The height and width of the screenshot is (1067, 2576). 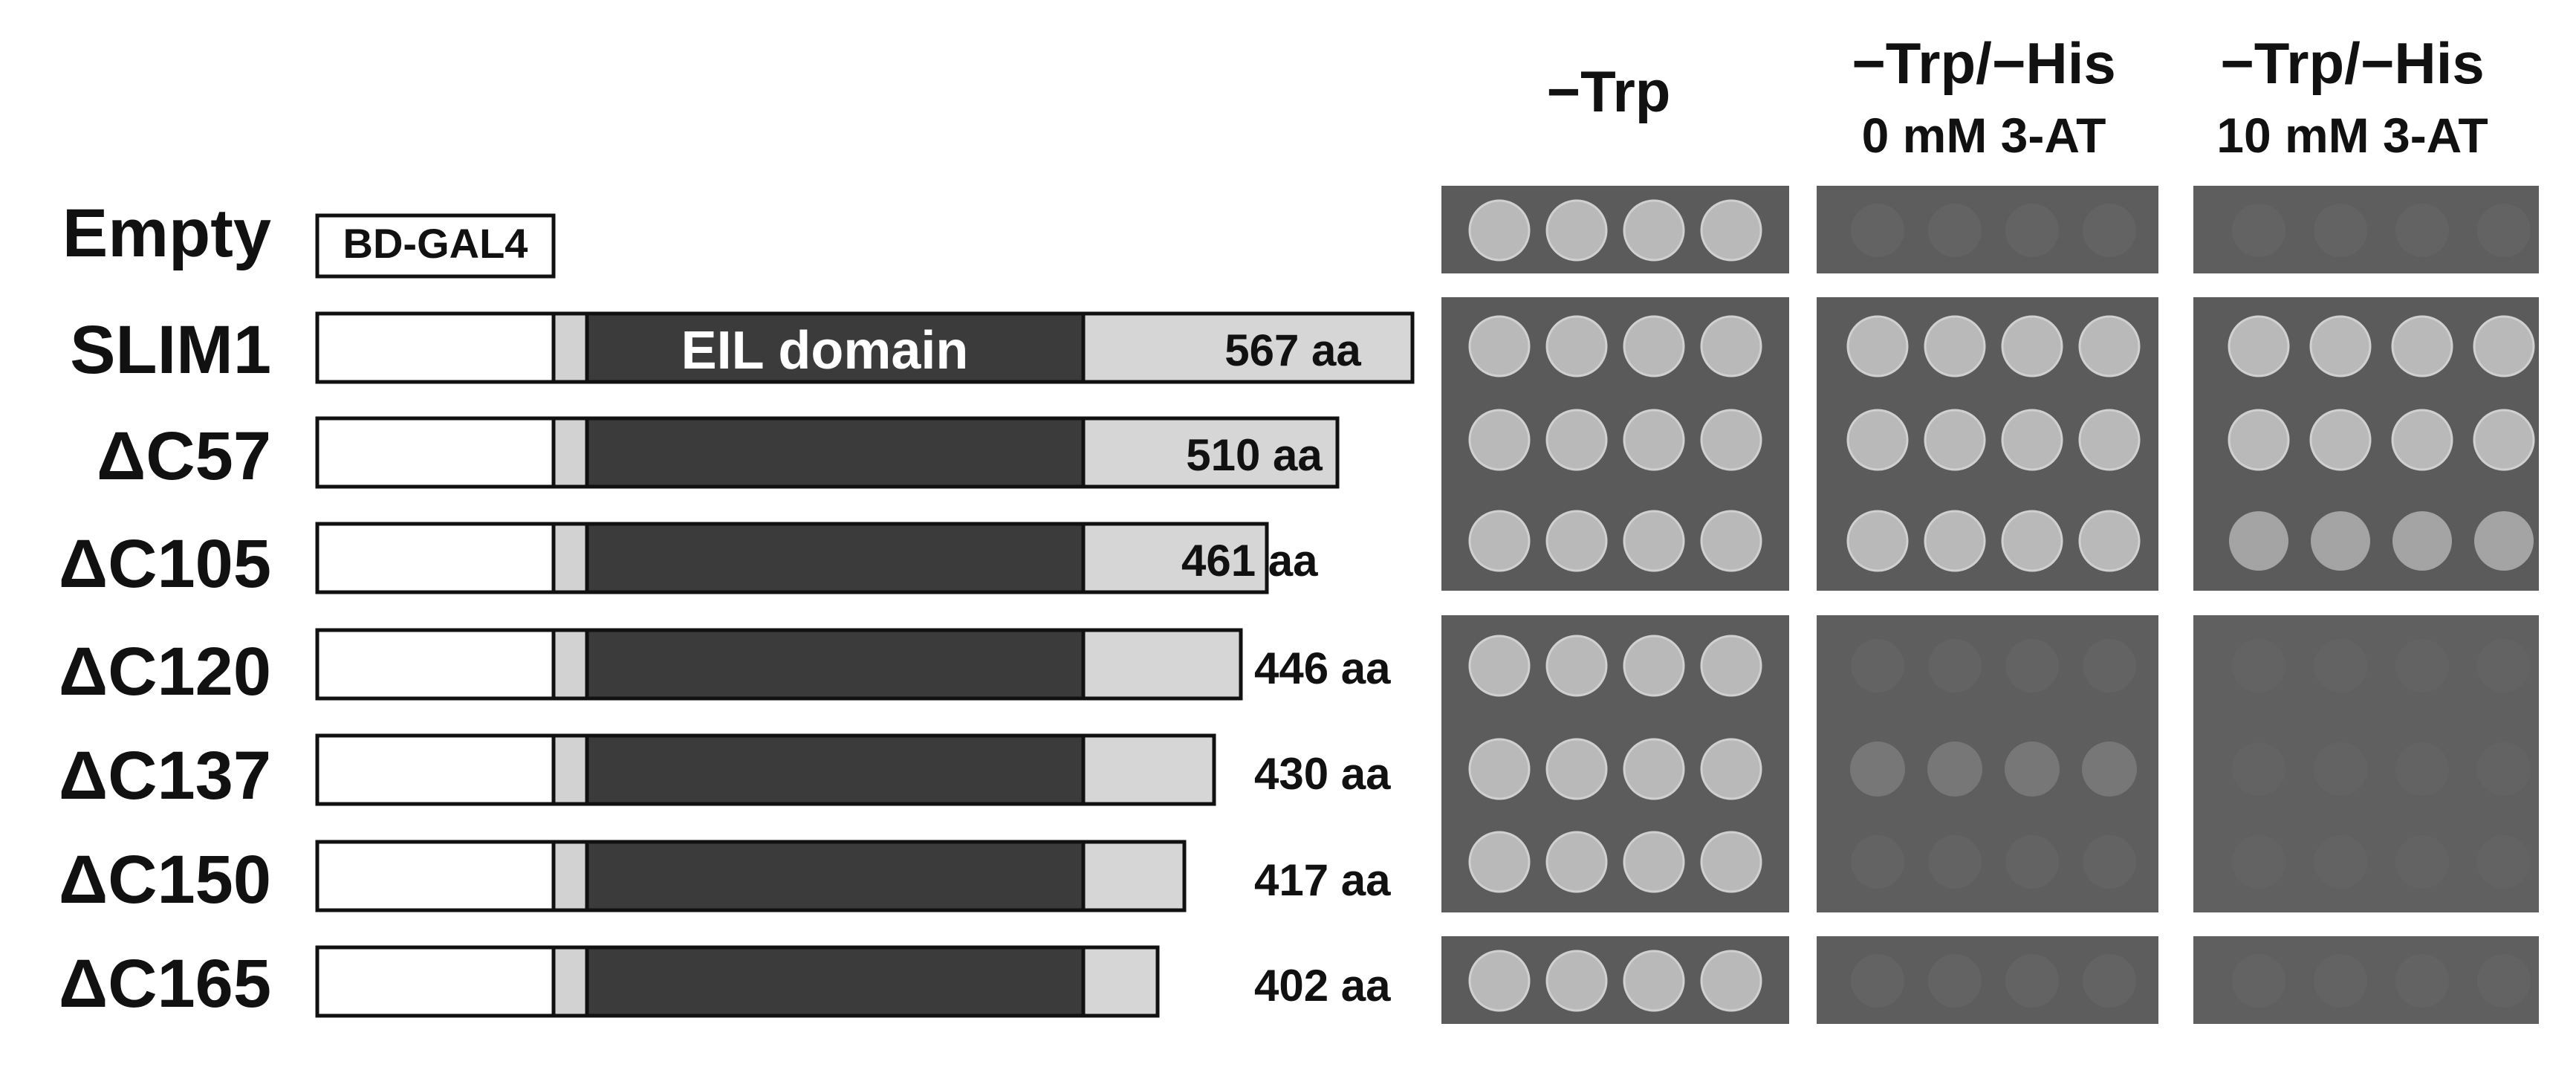 I want to click on bar-dc165: 402 aa, so click(x=853, y=982).